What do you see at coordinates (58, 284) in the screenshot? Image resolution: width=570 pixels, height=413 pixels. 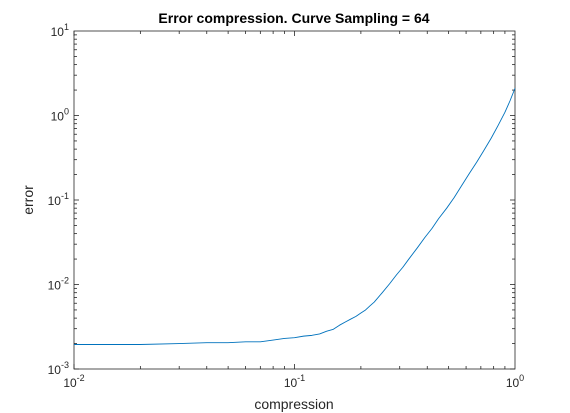 I see `y-tick-label: 10⁻²` at bounding box center [58, 284].